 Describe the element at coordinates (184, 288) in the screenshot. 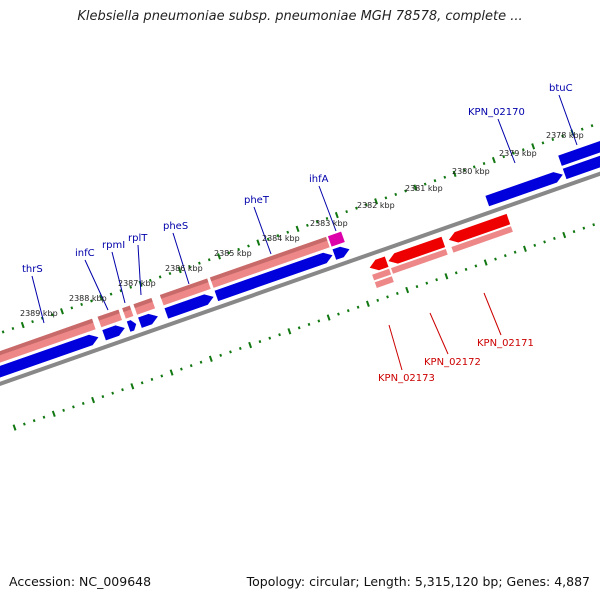

I see `gene-phes-transcript-edge` at that location.